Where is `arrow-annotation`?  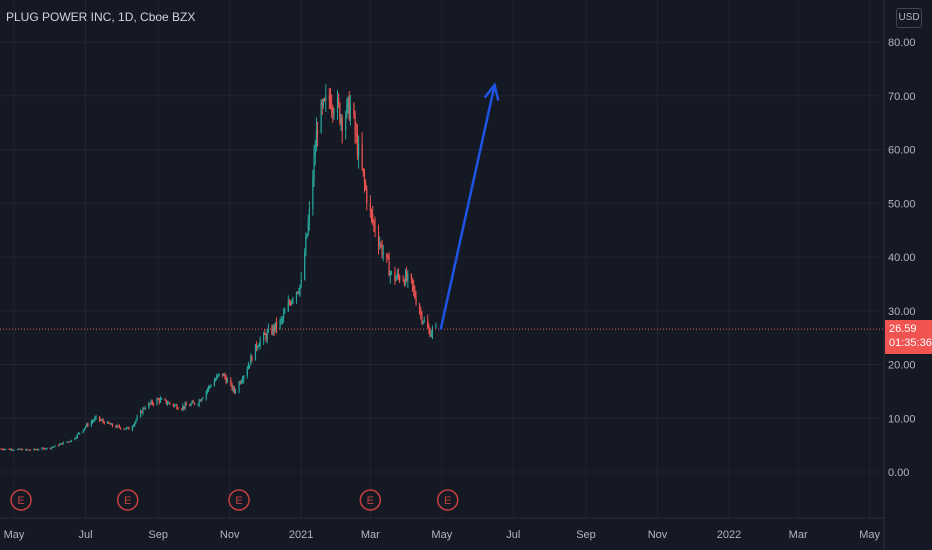 arrow-annotation is located at coordinates (469, 206).